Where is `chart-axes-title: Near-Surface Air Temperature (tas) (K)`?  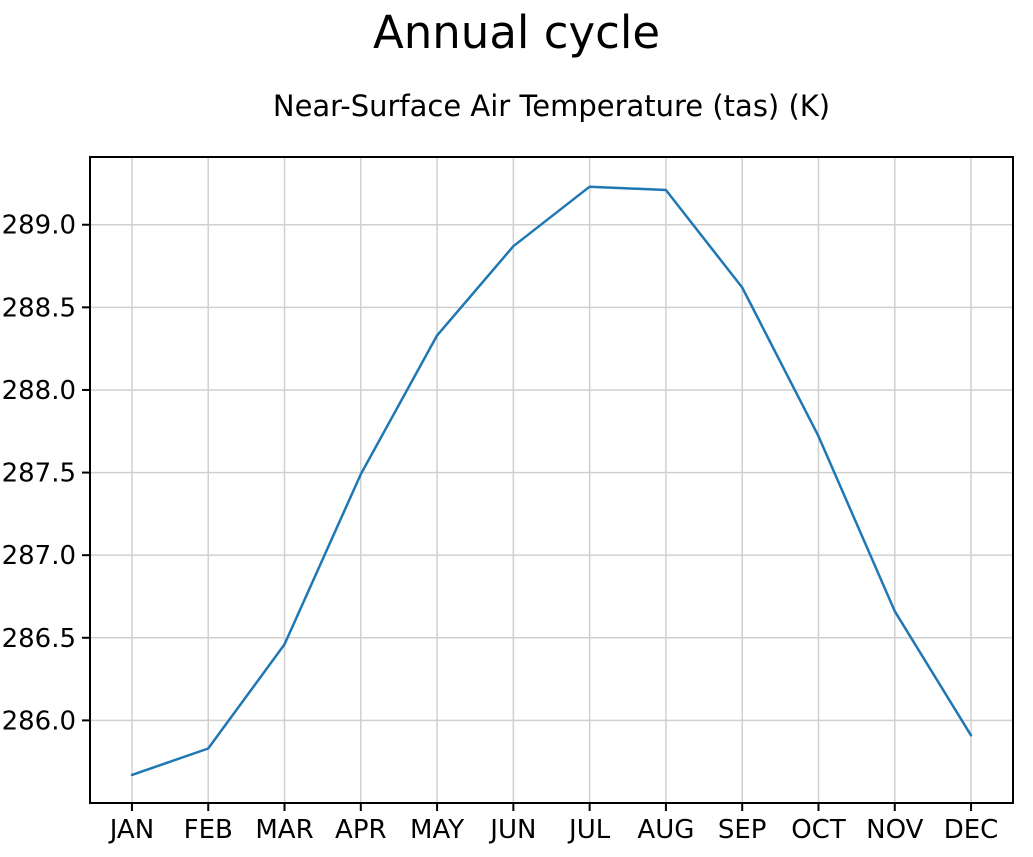
chart-axes-title: Near-Surface Air Temperature (tas) (K) is located at coordinates (551, 106).